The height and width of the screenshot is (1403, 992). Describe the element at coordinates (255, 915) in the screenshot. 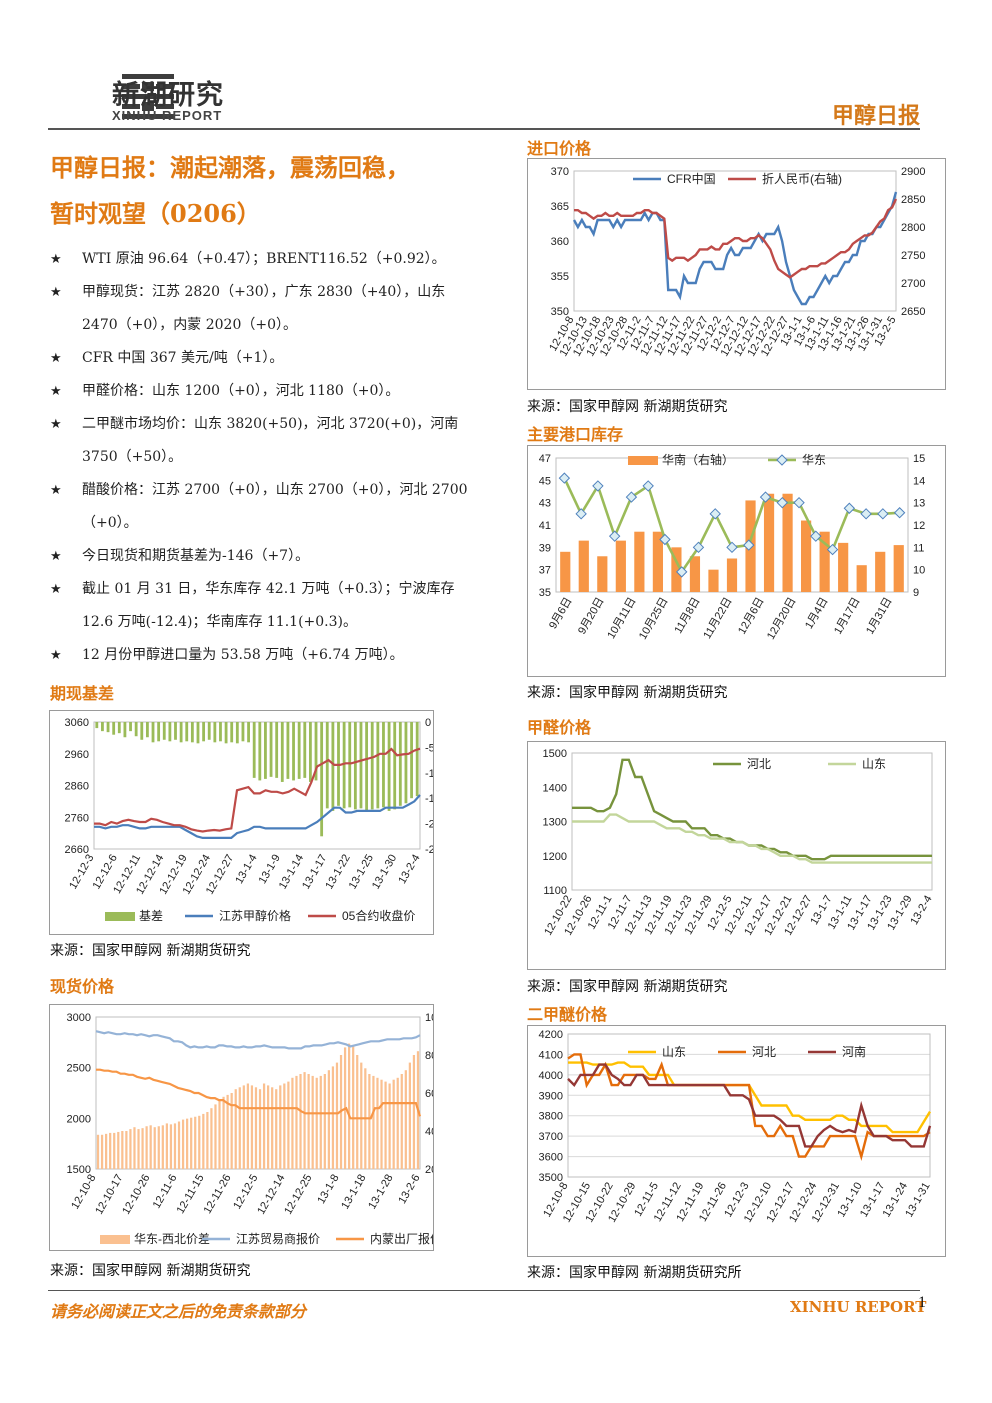

I see `legend-label: 江苏甲醇价格` at that location.